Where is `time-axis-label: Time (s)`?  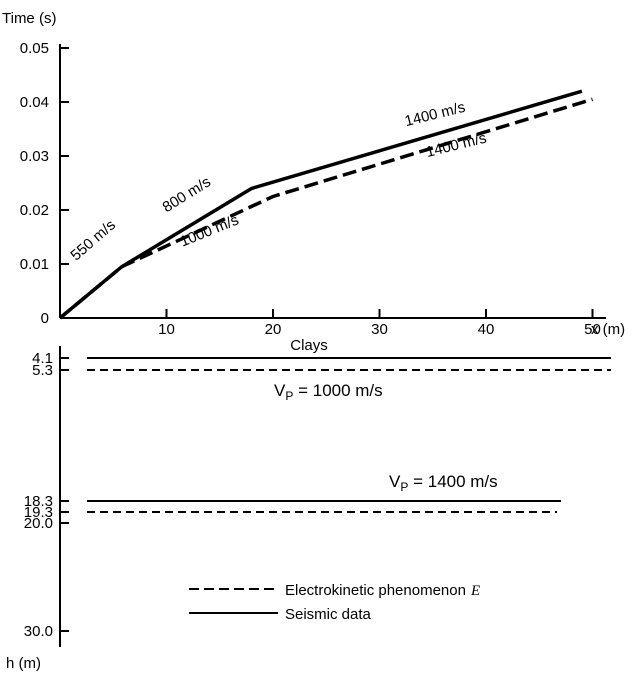
time-axis-label: Time (s) is located at coordinates (29, 18).